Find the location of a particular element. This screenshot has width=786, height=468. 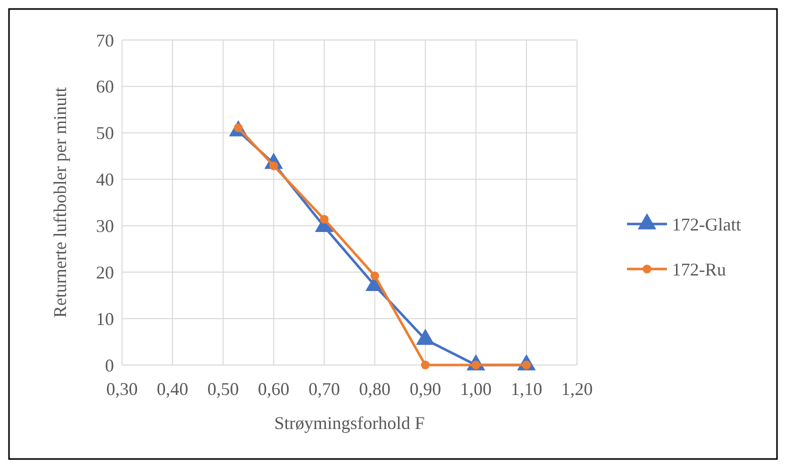

y-tick-label: 40 is located at coordinates (105, 180).